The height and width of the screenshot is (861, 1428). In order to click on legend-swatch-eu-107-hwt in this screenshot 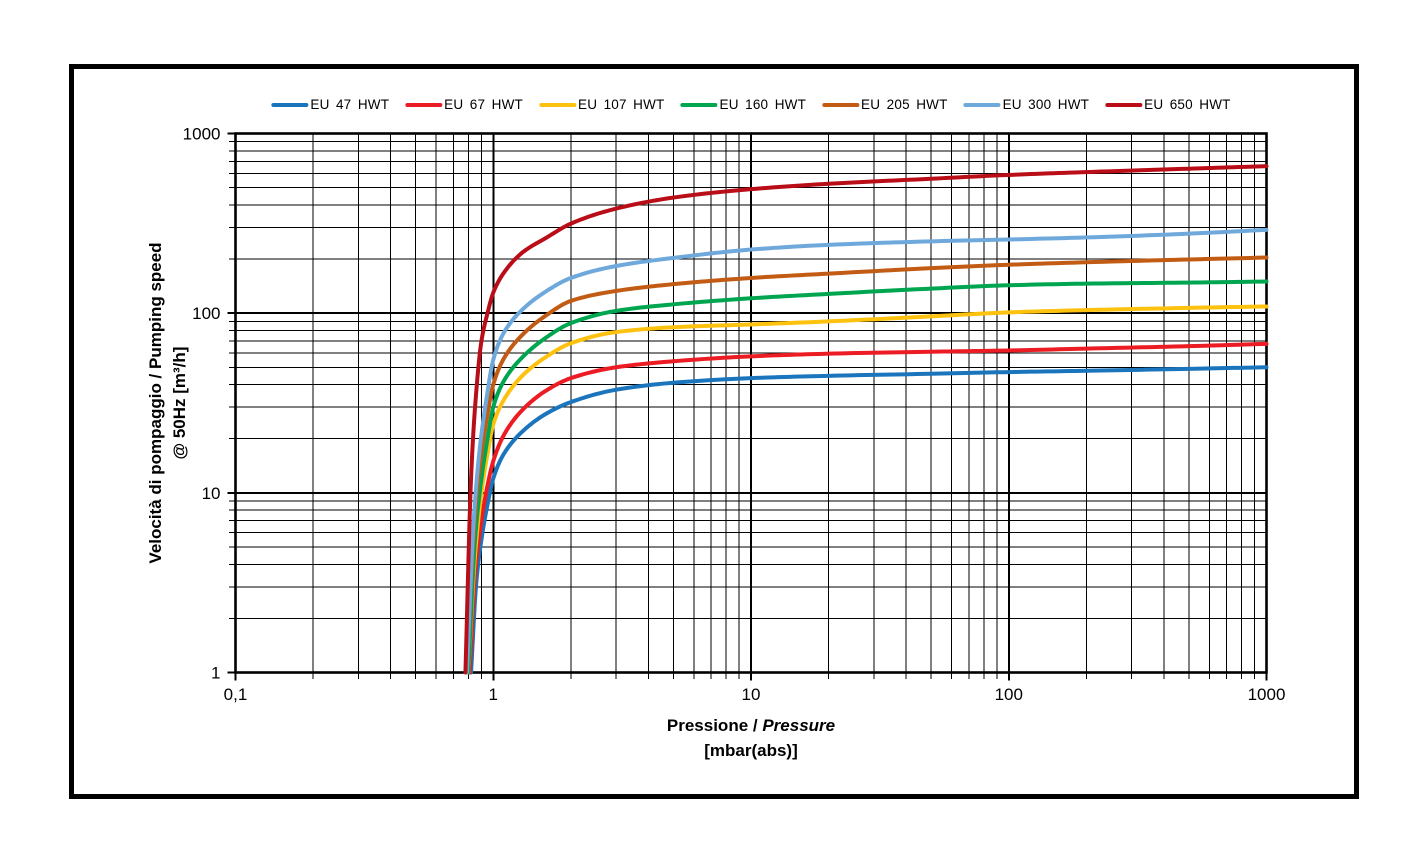, I will do `click(557, 105)`.